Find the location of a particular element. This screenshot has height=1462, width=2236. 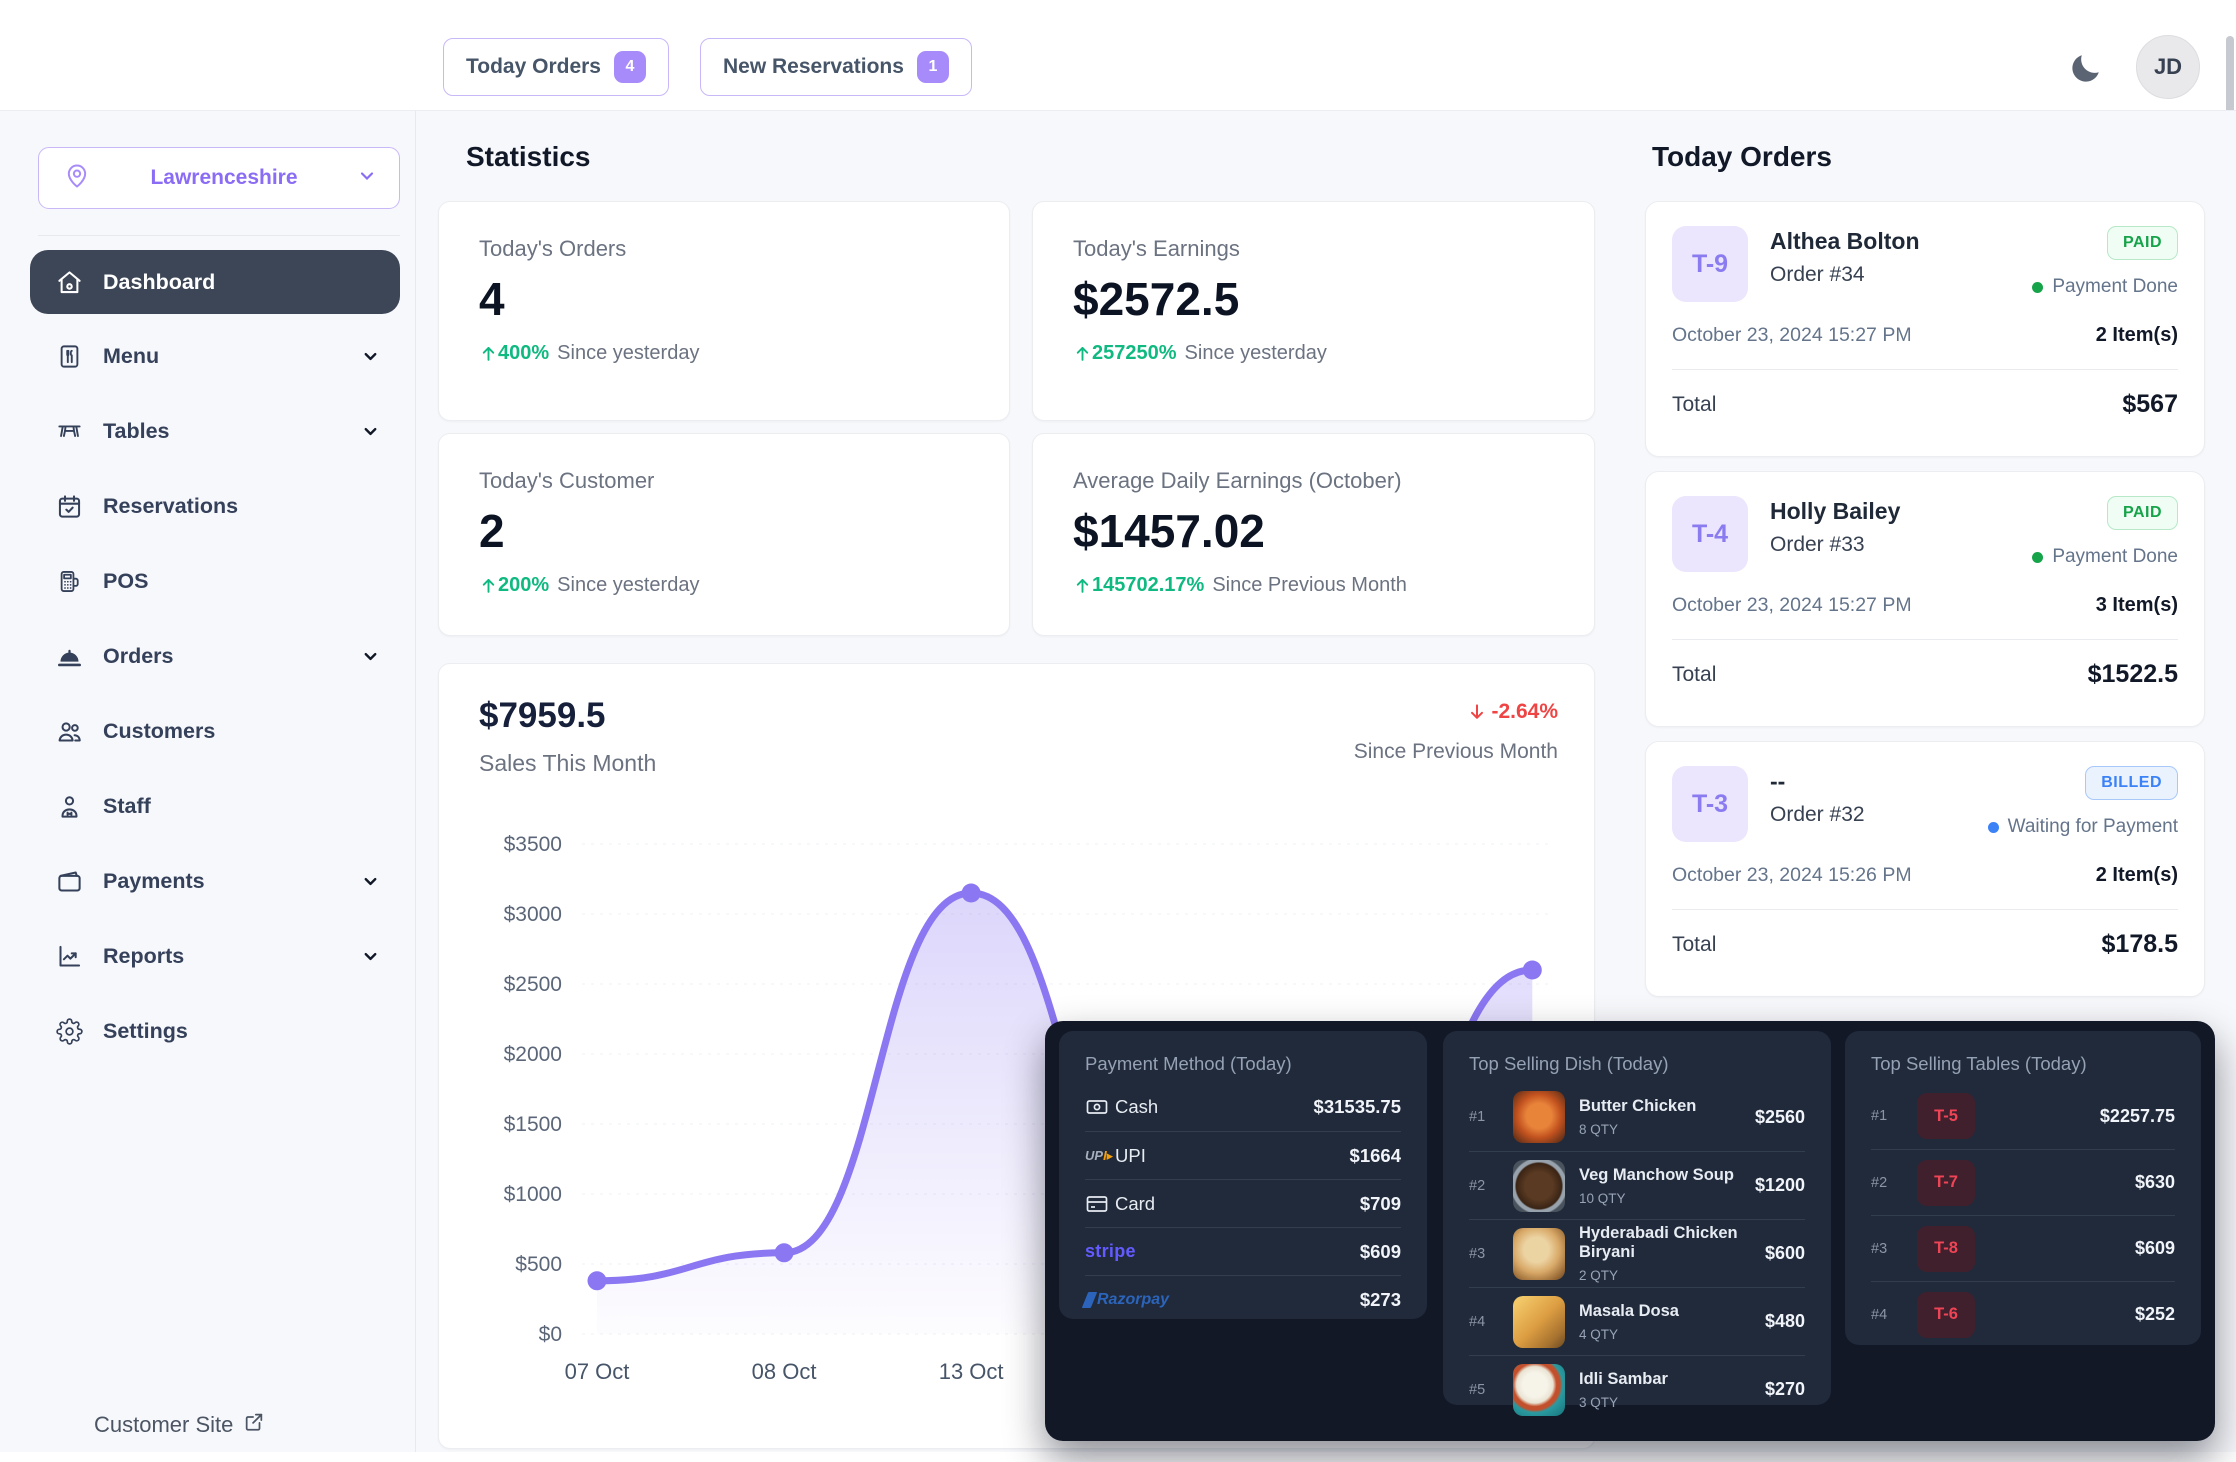

sales-total: $7959.5 is located at coordinates (542, 715).